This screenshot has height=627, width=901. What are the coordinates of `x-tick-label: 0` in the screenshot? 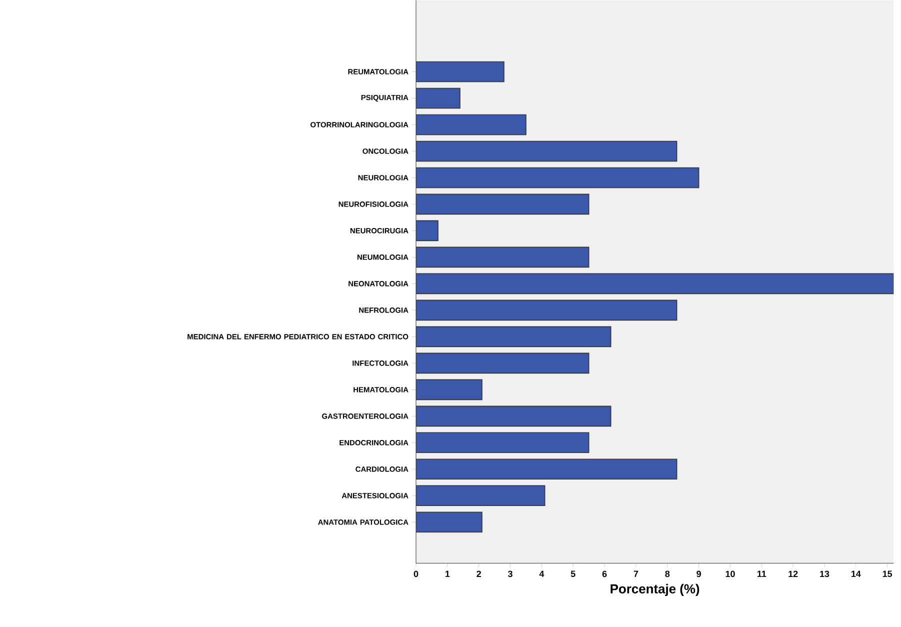 It's located at (416, 573).